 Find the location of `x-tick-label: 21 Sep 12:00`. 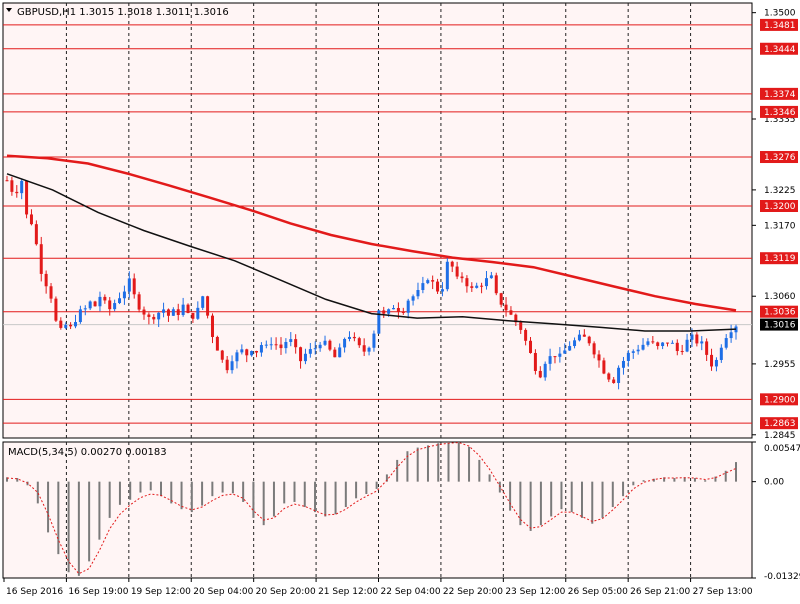

x-tick-label: 21 Sep 12:00 is located at coordinates (348, 592).